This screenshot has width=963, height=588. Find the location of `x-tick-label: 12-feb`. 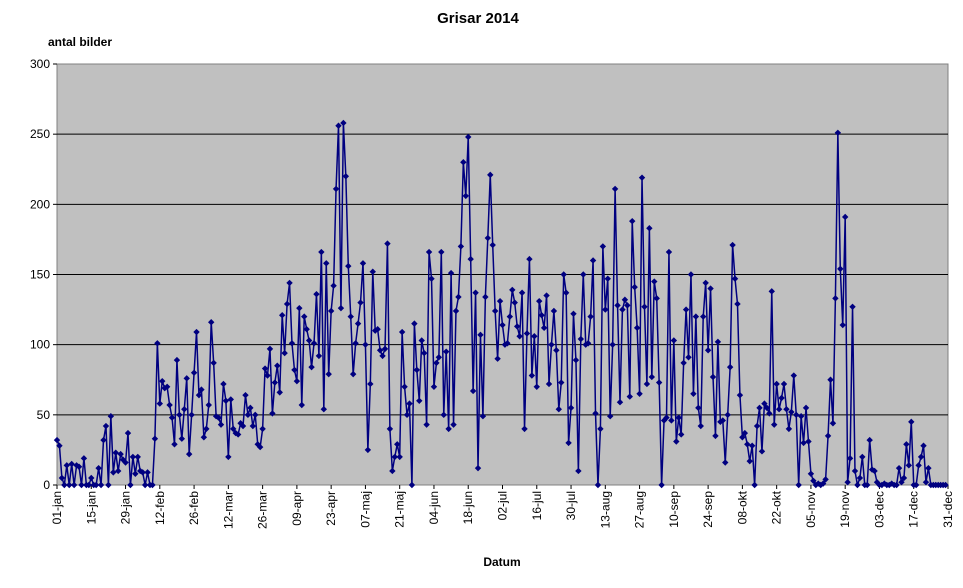

x-tick-label: 12-feb is located at coordinates (160, 508).